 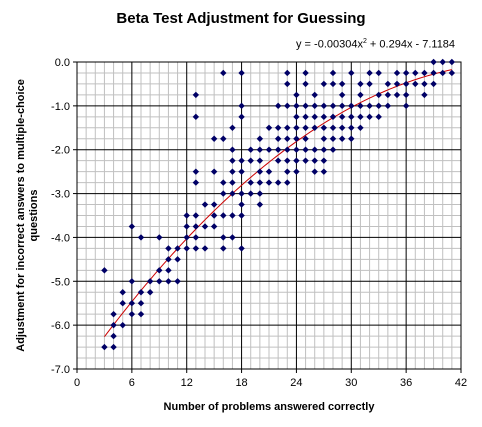 I want to click on x-tick-label: 6, so click(x=132, y=383).